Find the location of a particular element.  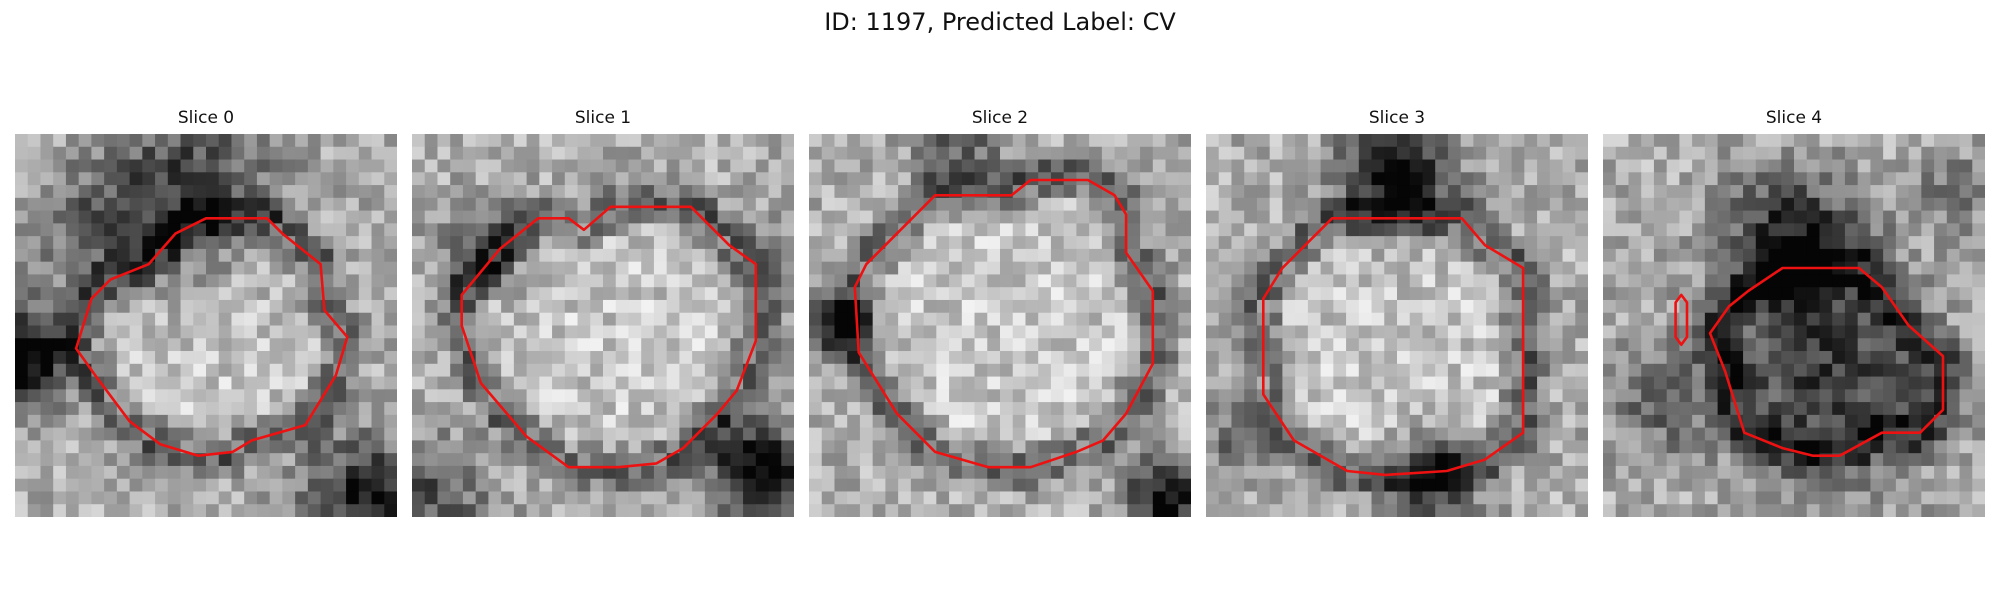

slice-title-1: Slice 1 is located at coordinates (603, 118).